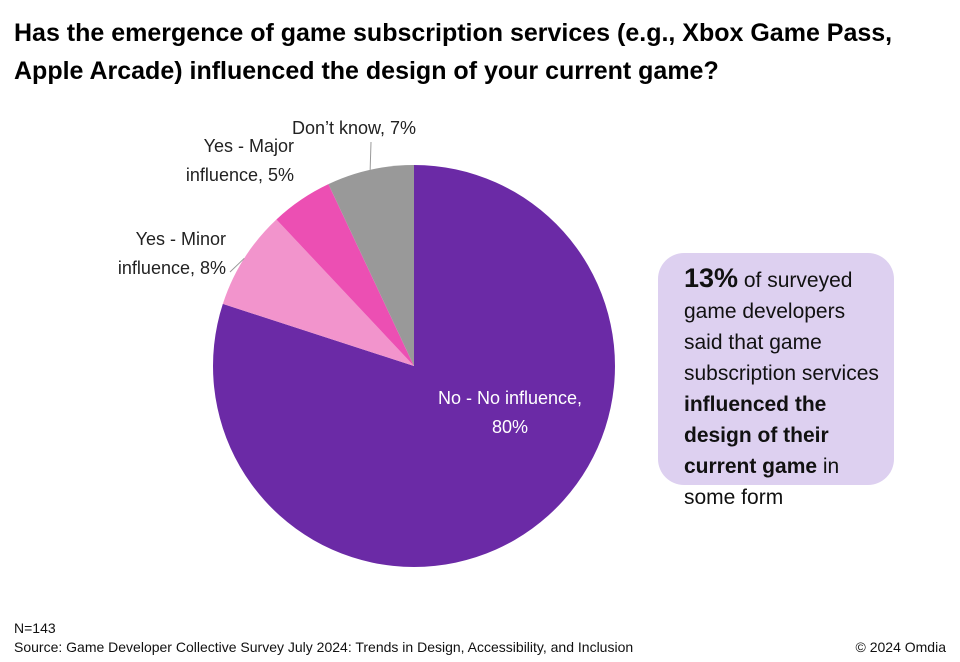 This screenshot has width=960, height=662. I want to click on data-label-minor-line1: Yes - Minor, so click(181, 239).